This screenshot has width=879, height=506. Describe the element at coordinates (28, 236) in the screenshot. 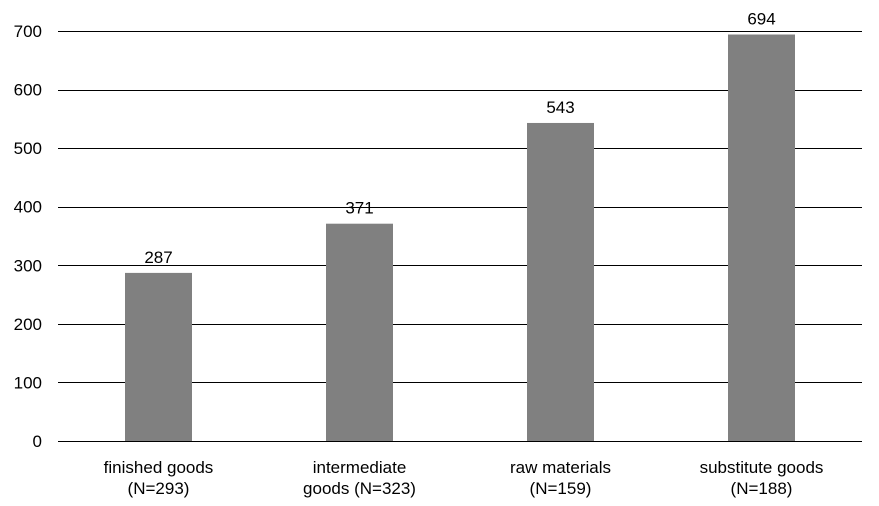

I see `y-axis: 0 100 200 300 400 500 600 700` at that location.